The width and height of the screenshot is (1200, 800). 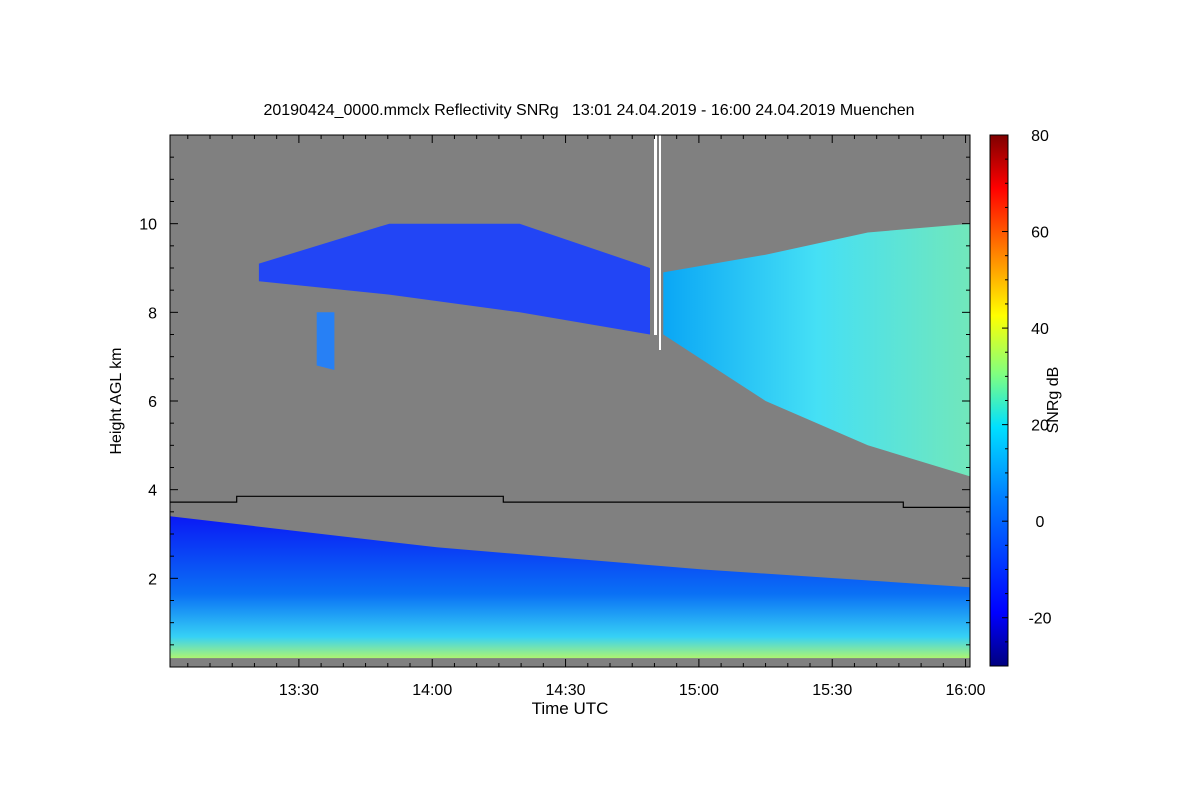 What do you see at coordinates (566, 690) in the screenshot?
I see `x-tick-label: 14:30` at bounding box center [566, 690].